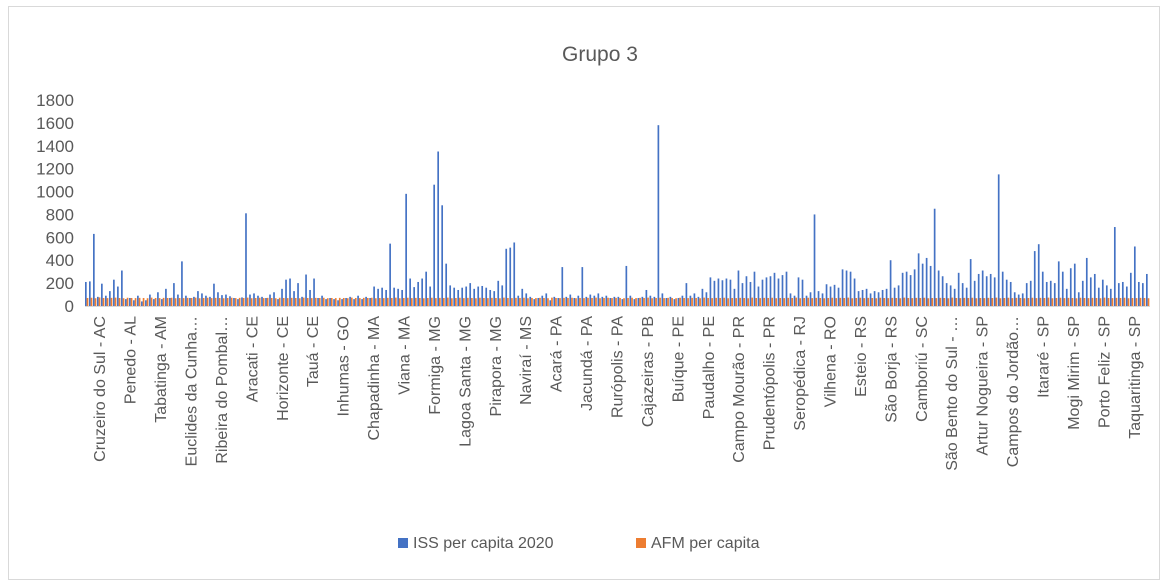 This screenshot has height=587, width=1169. What do you see at coordinates (435, 365) in the screenshot?
I see `x-category-label: Formiga - MG` at bounding box center [435, 365].